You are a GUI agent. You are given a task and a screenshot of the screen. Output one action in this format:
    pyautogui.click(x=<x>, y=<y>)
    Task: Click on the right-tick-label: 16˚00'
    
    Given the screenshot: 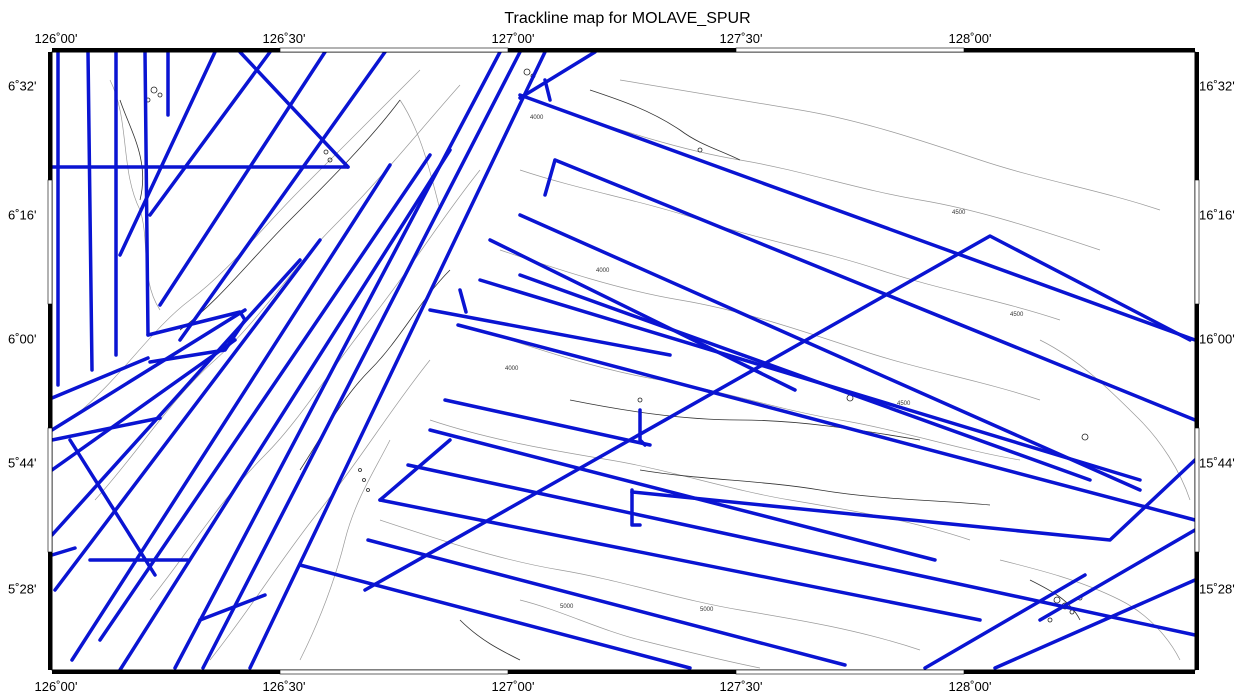 What is the action you would take?
    pyautogui.click(x=1217, y=339)
    